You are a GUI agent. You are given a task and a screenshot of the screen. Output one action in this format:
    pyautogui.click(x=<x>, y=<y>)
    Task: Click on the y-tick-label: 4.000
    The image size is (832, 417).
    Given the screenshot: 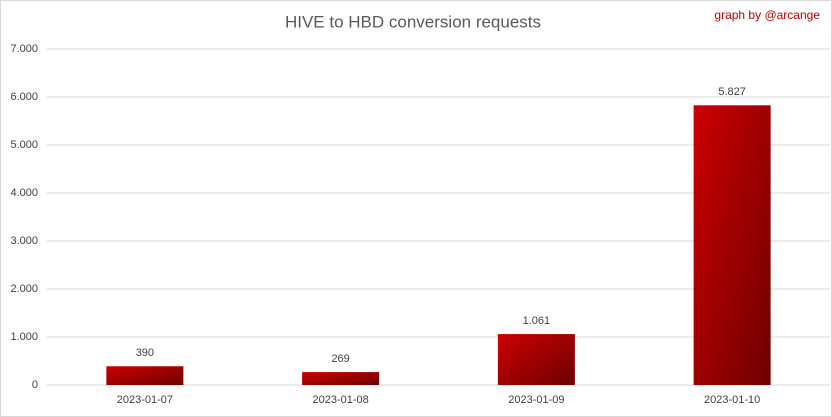 What is the action you would take?
    pyautogui.click(x=24, y=193)
    